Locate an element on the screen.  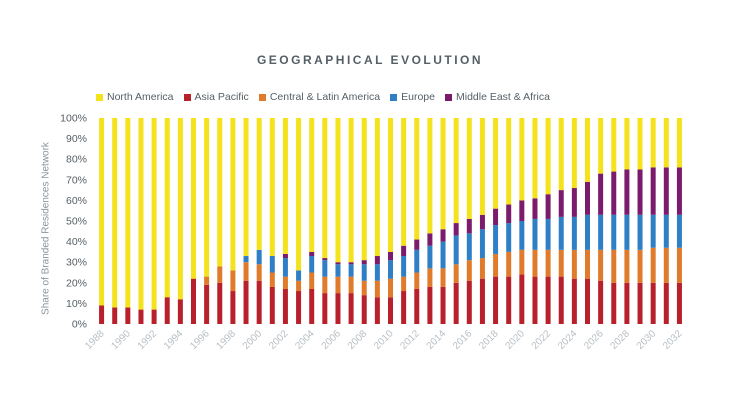
legend-item: Middle East & Africa is located at coordinates (497, 97).